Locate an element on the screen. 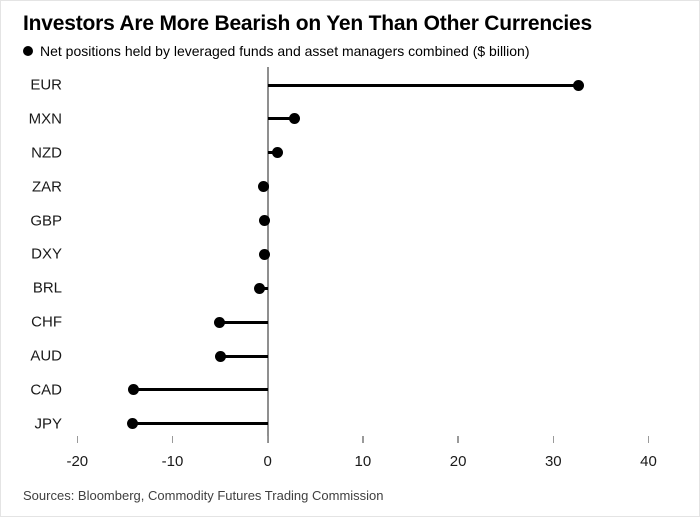 This screenshot has height=517, width=700. dot-eur is located at coordinates (578, 85).